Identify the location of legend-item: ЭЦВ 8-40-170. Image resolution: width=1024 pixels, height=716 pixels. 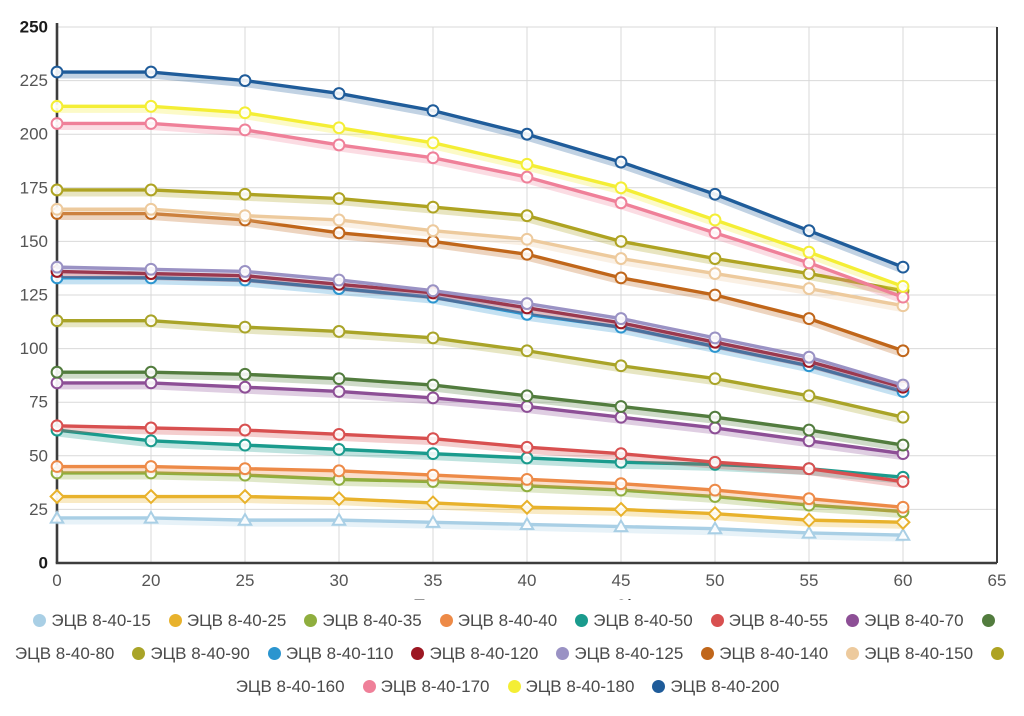
(426, 686).